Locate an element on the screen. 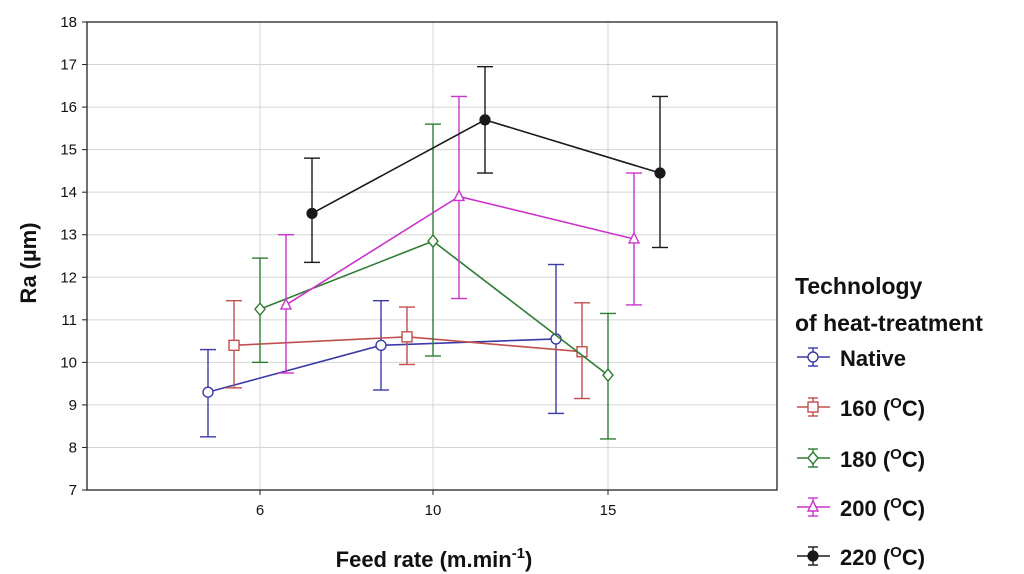 This screenshot has width=1024, height=574. legend-item-220-label: 220 (OC) is located at coordinates (882, 557).